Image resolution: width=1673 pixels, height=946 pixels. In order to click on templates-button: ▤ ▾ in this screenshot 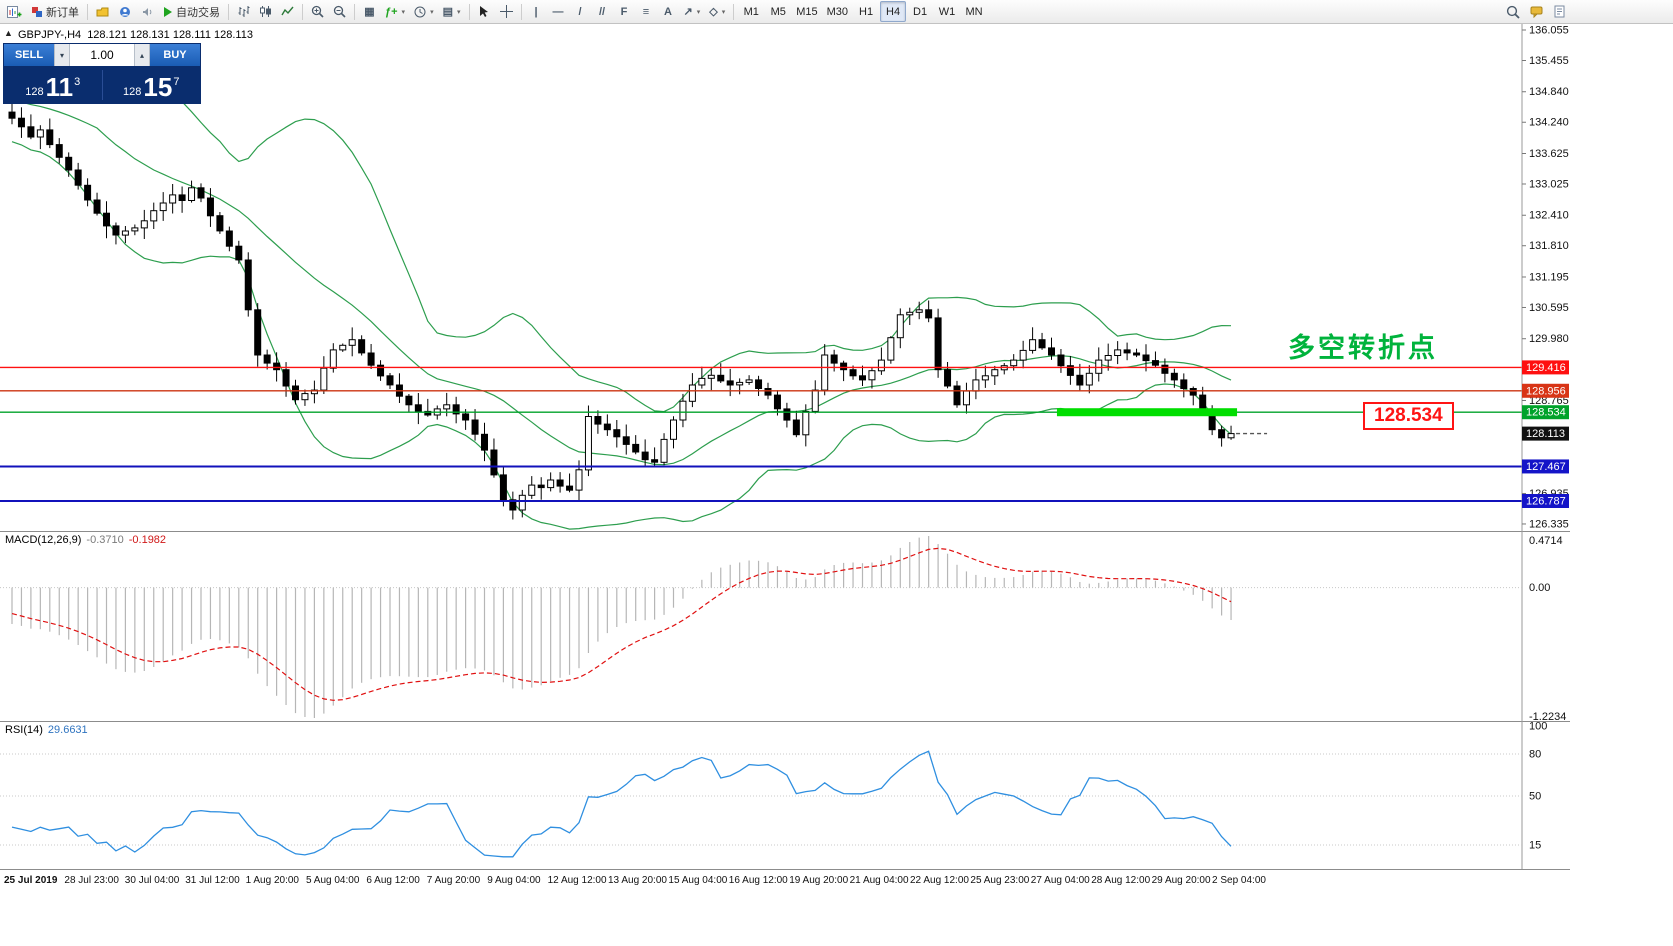, I will do `click(452, 11)`.